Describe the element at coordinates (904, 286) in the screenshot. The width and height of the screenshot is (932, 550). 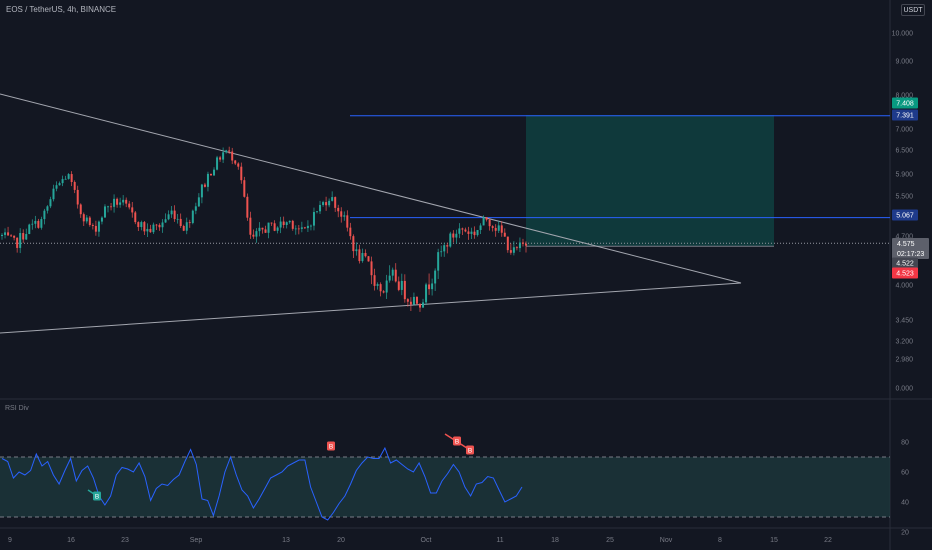
I see `price-tick-label-9: 4.000` at that location.